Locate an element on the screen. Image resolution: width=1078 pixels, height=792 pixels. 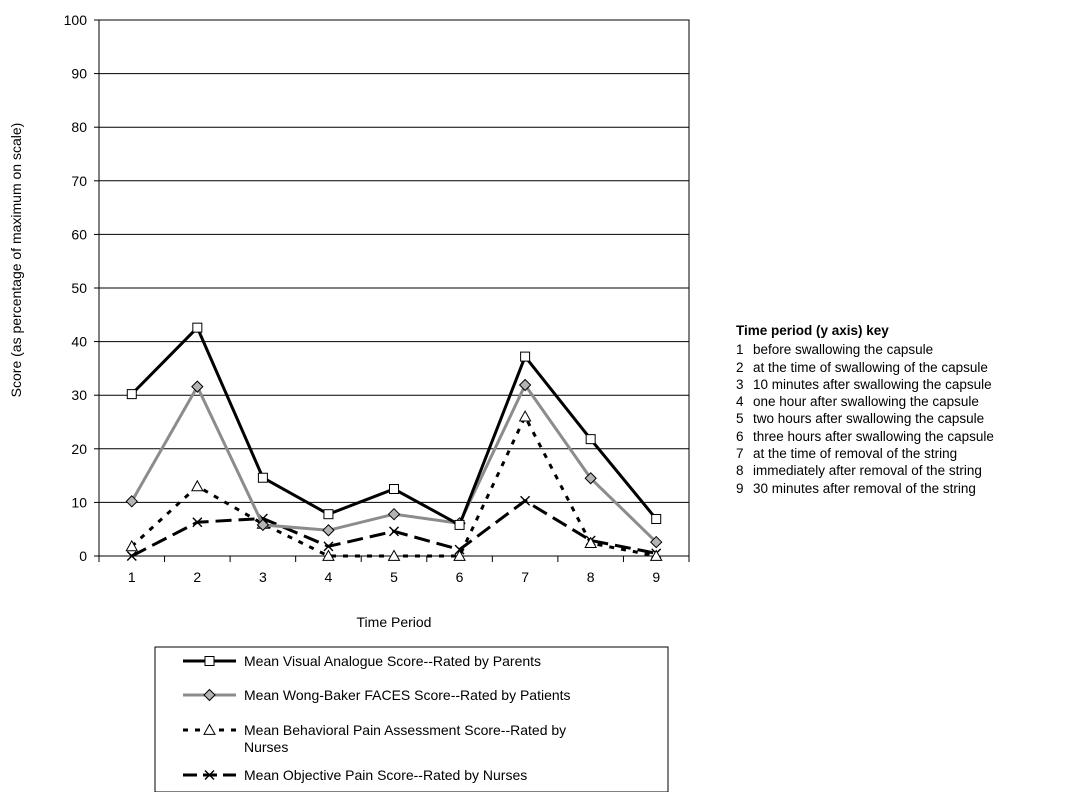
key-item-number: 9 is located at coordinates (740, 488).